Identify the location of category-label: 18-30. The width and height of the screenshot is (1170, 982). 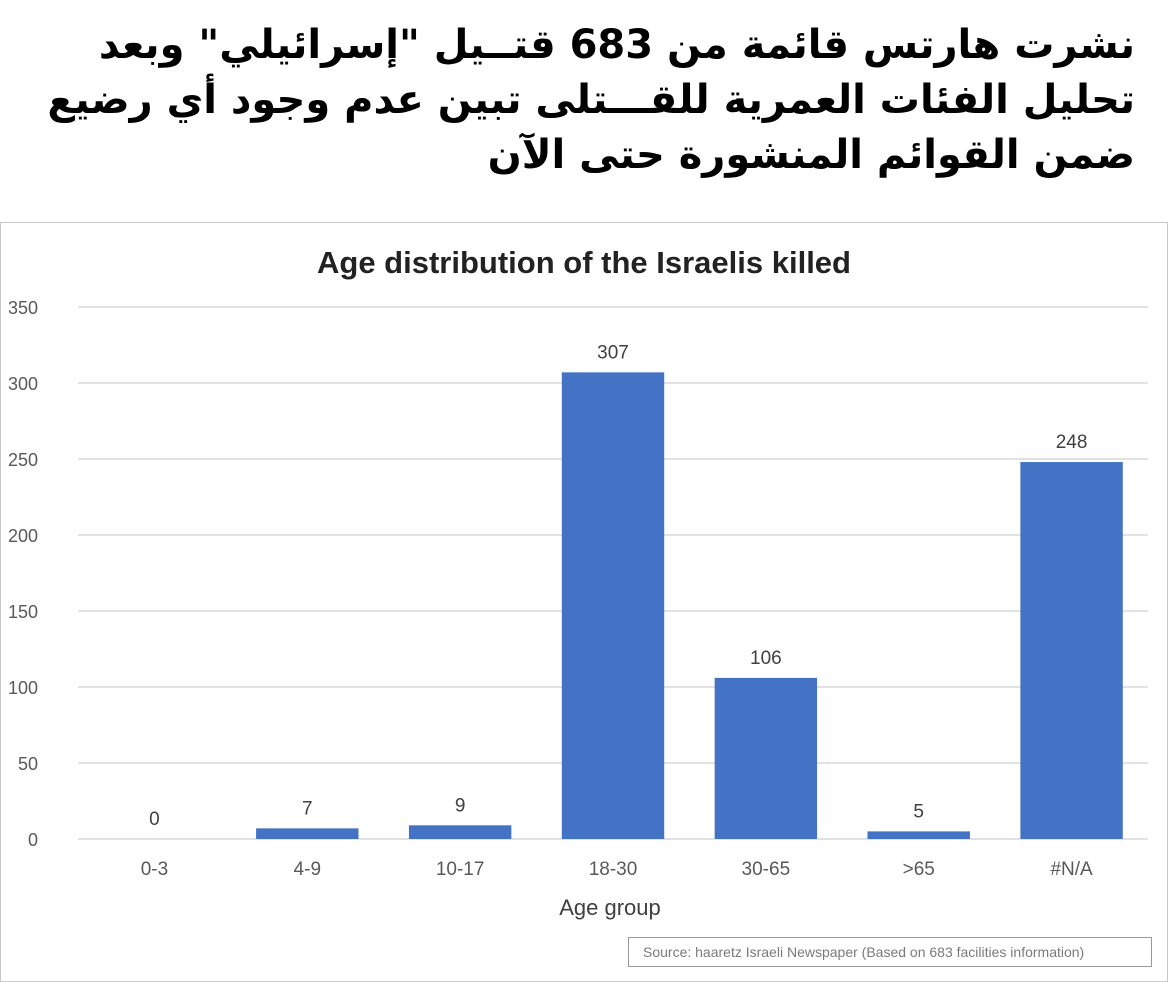
(613, 869).